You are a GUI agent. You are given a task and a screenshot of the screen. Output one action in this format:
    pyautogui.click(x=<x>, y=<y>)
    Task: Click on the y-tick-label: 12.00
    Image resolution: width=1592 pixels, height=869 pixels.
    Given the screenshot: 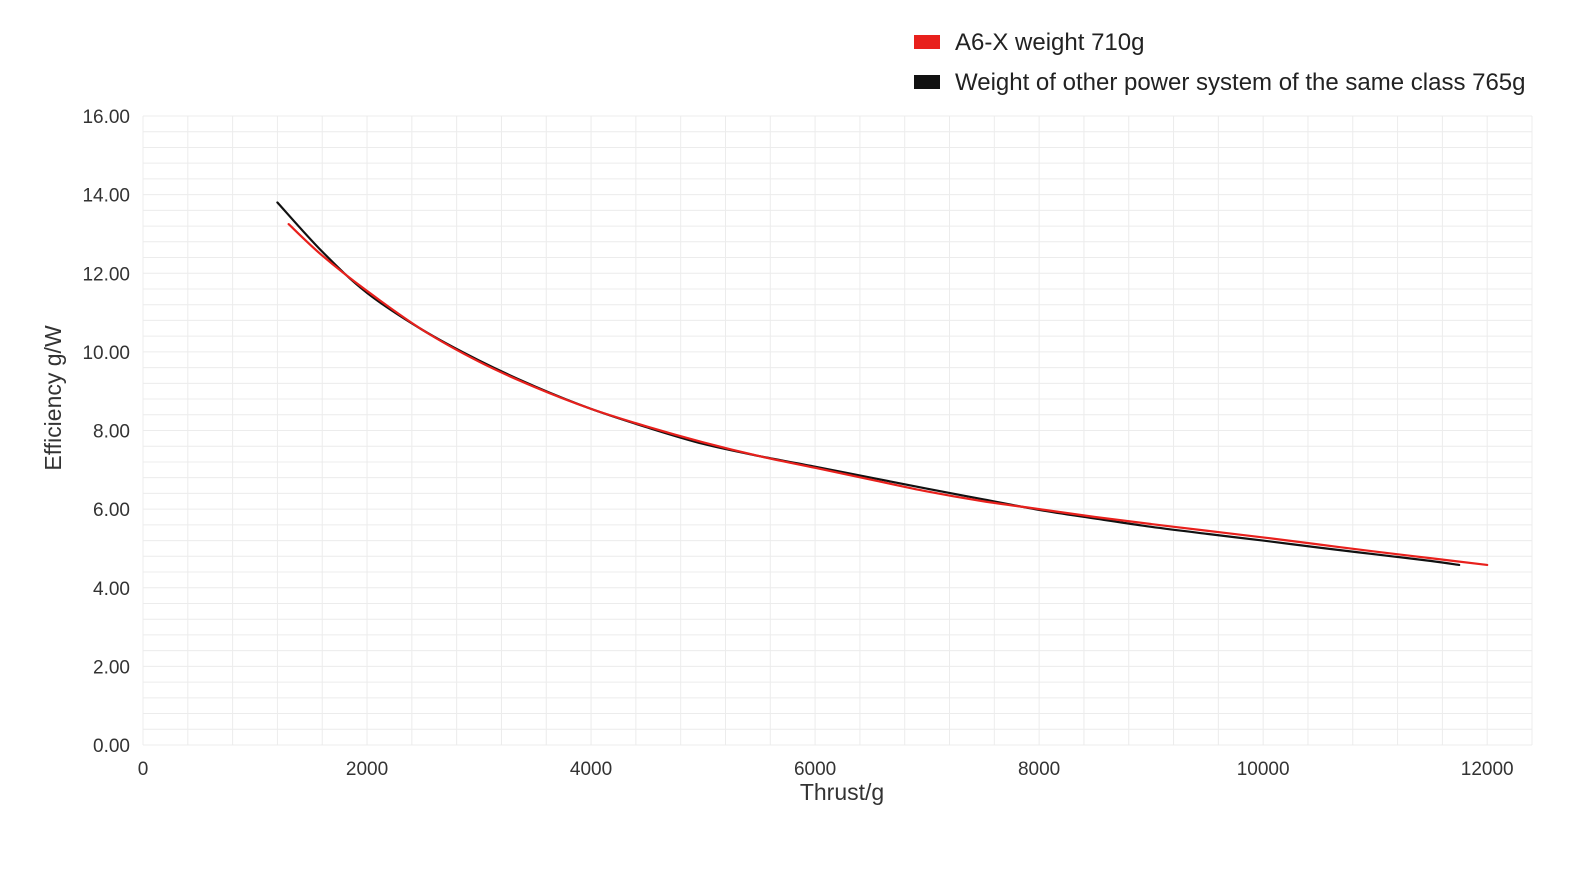 What is the action you would take?
    pyautogui.click(x=106, y=274)
    